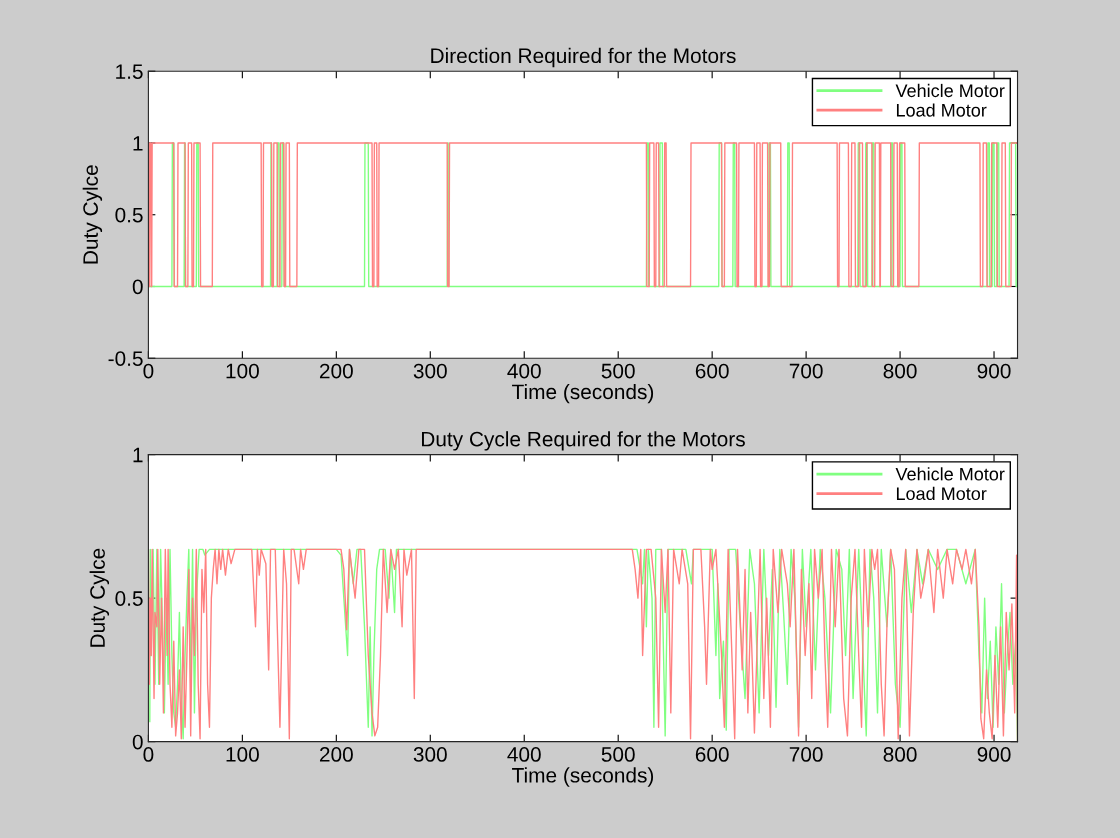 The image size is (1120, 838). I want to click on y-tick-label: 1.5, so click(129, 71).